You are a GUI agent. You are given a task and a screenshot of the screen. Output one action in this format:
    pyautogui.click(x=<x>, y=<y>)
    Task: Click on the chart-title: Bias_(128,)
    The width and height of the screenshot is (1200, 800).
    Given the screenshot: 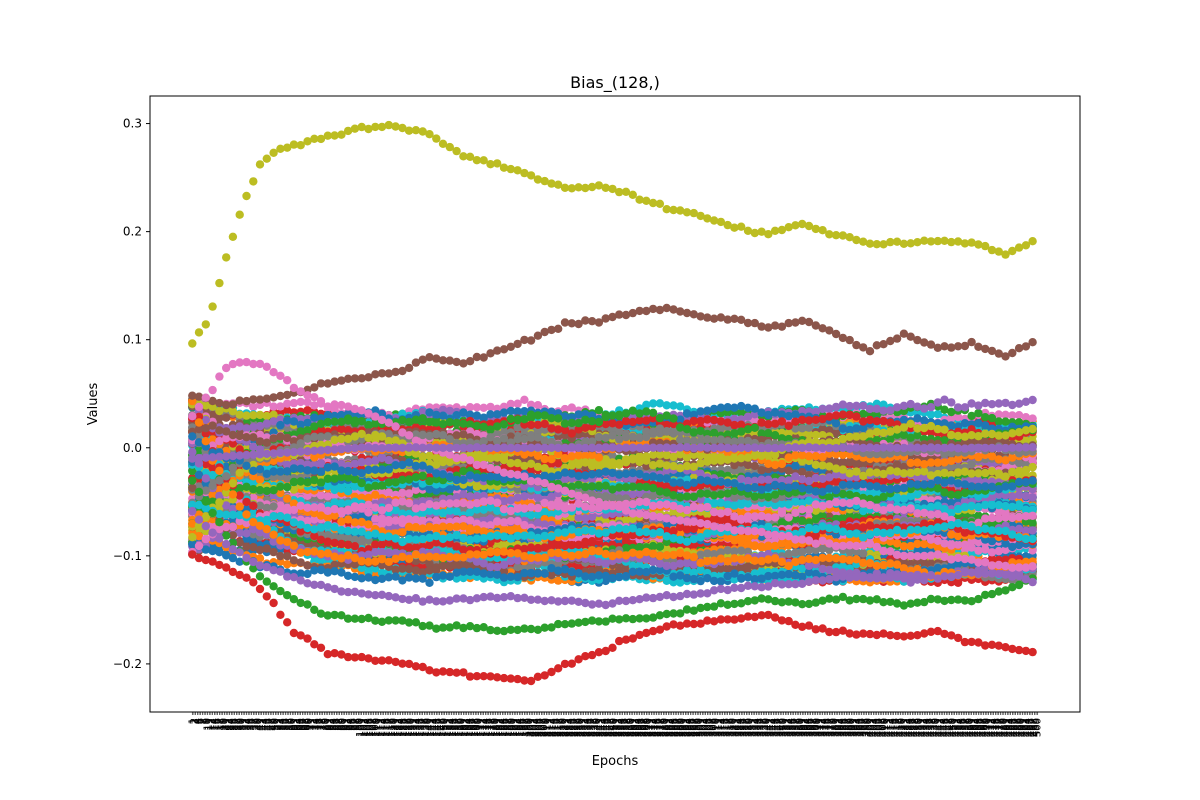 What is the action you would take?
    pyautogui.click(x=615, y=83)
    